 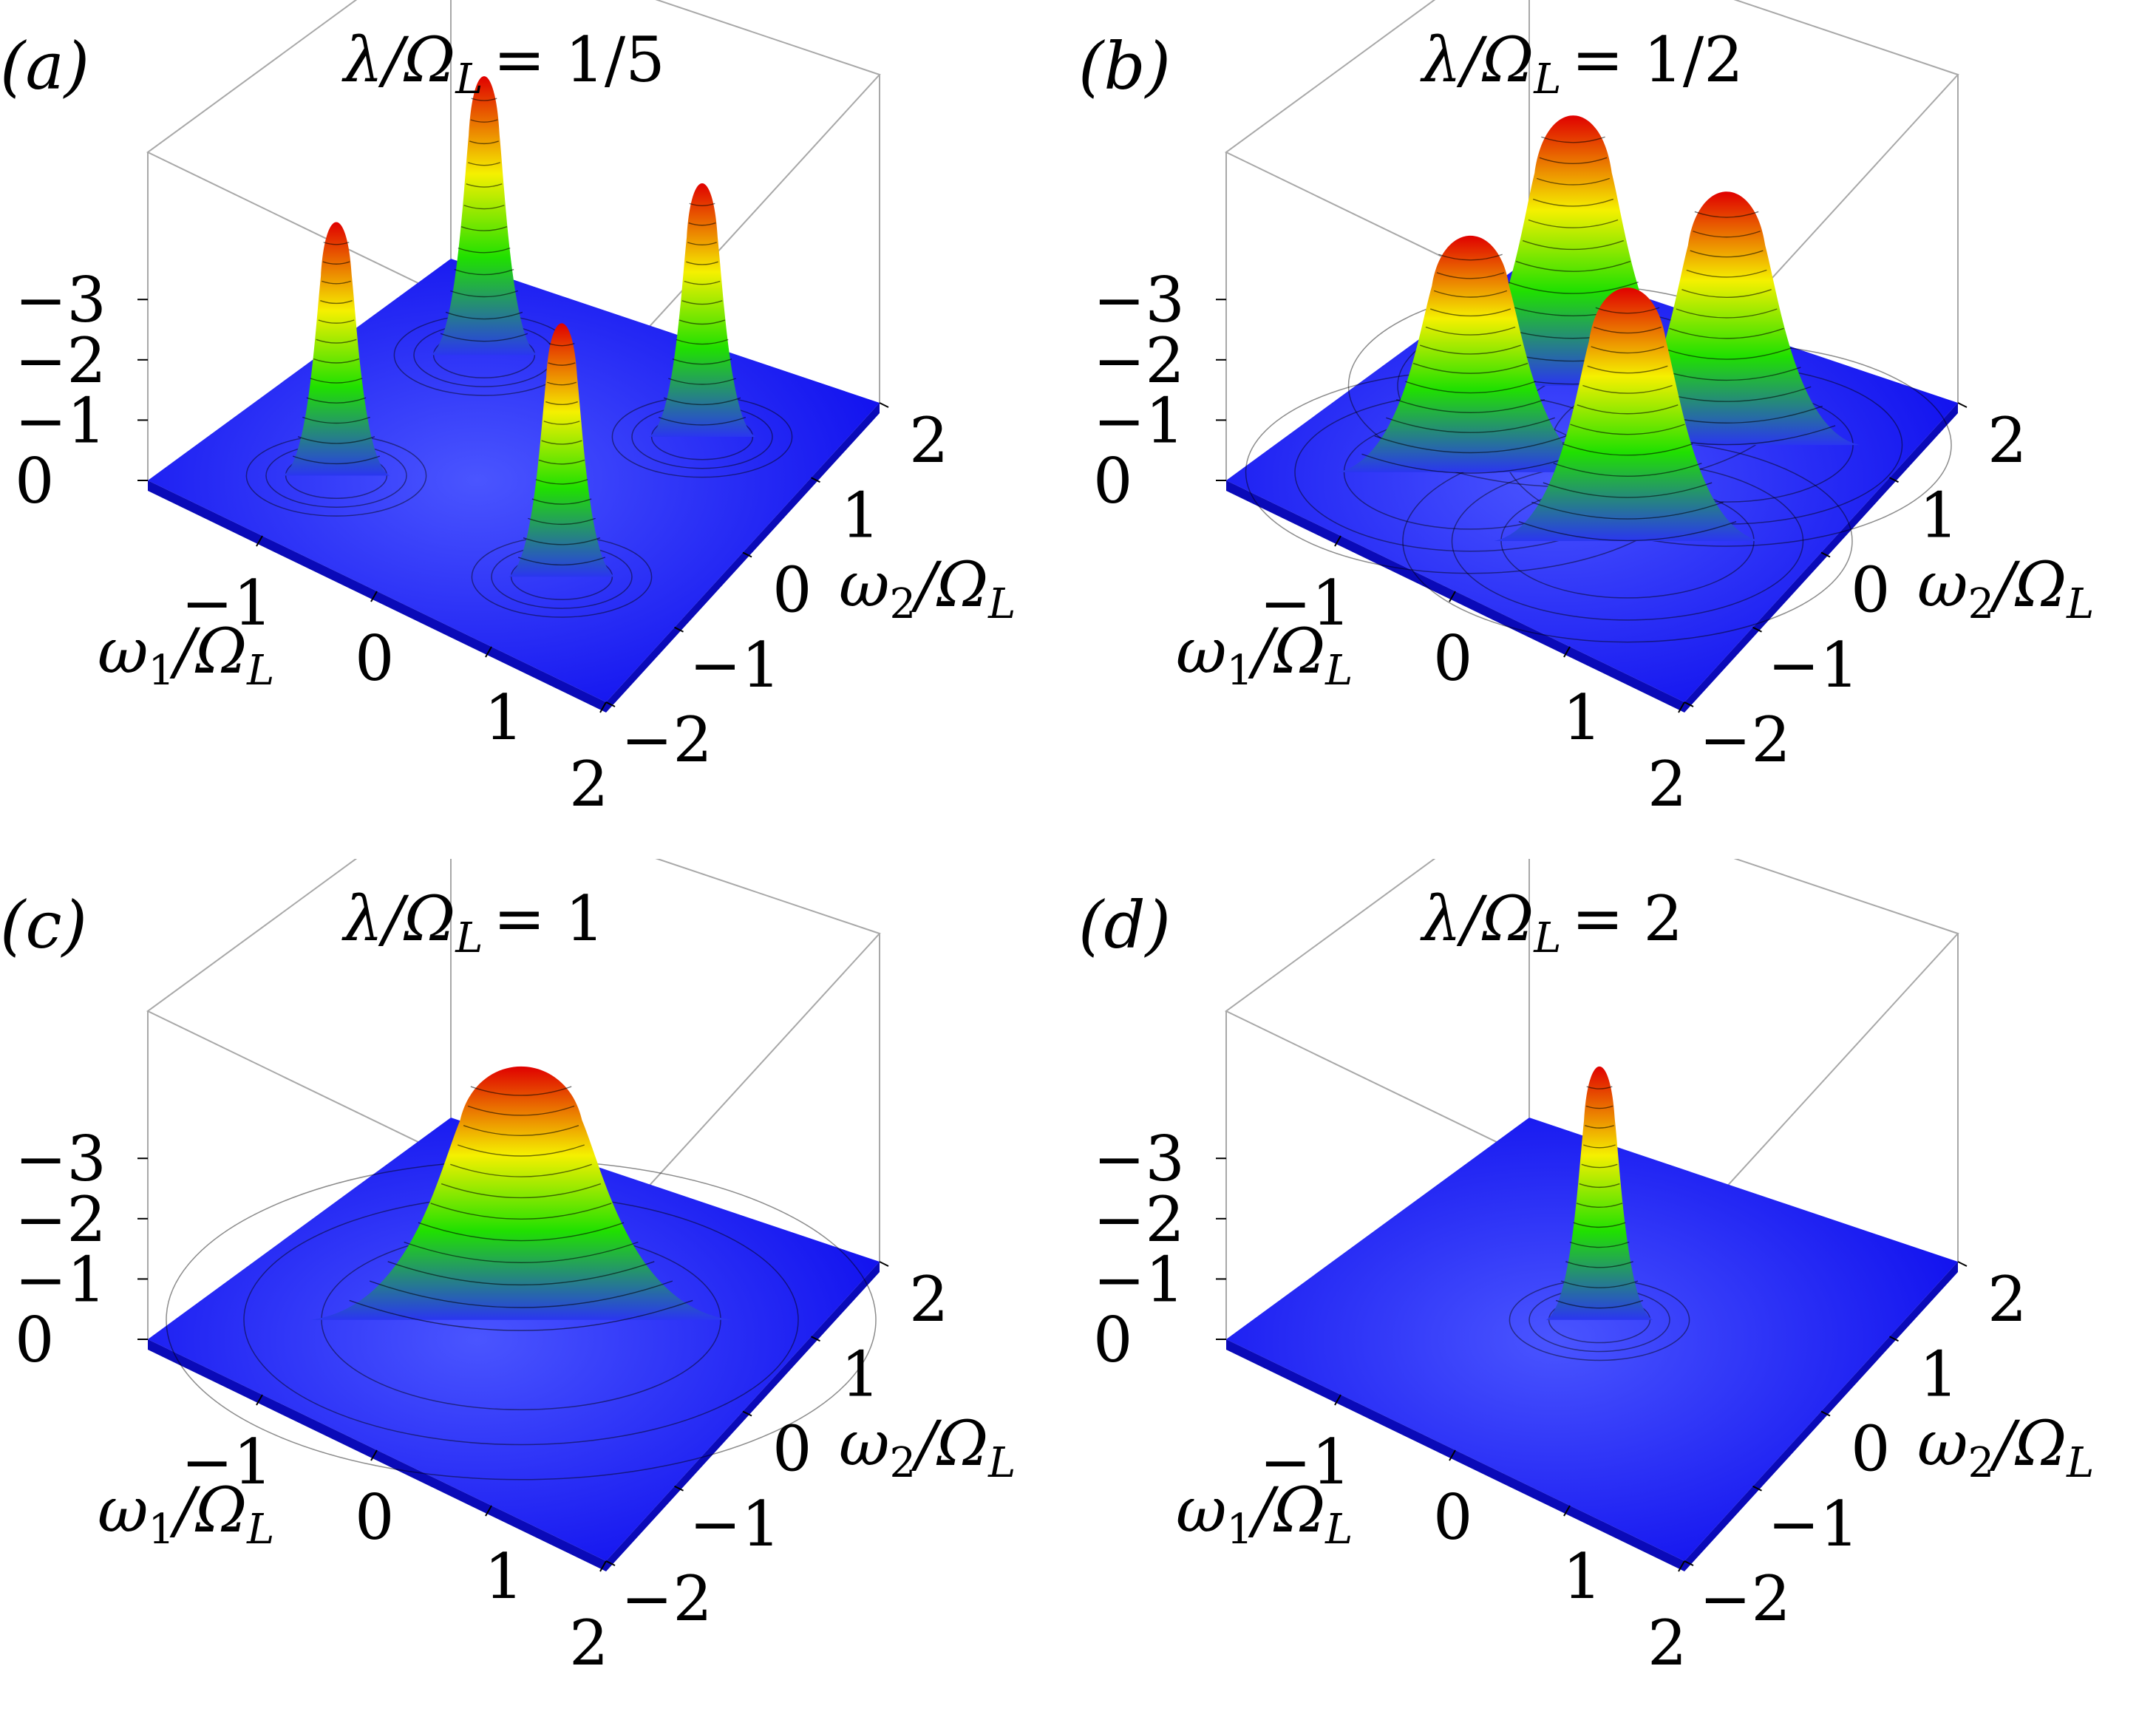 What do you see at coordinates (1124, 66) in the screenshot?
I see `panel-letter: (b)` at bounding box center [1124, 66].